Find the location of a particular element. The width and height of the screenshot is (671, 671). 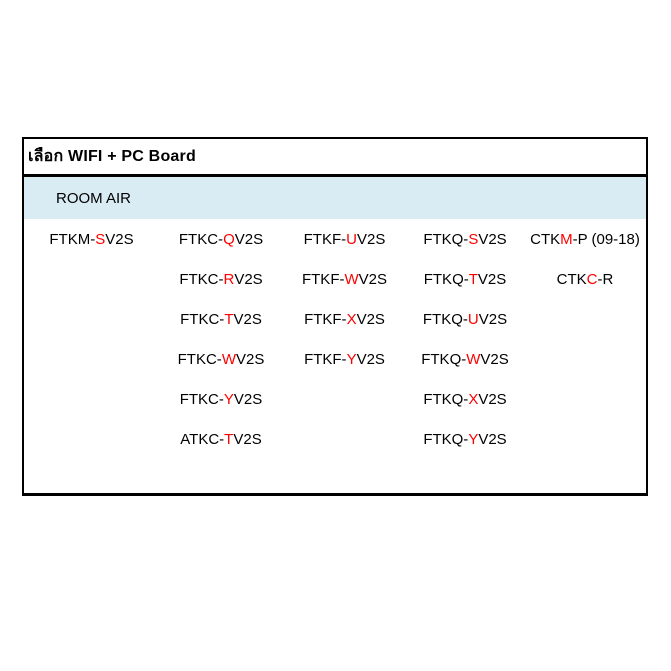

model-ftkf-uv2s: FTKF- U V2S is located at coordinates (344, 239).